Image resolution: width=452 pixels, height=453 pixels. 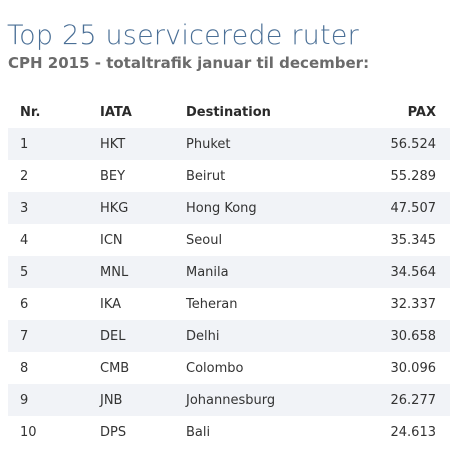 What do you see at coordinates (408, 144) in the screenshot?
I see `cell-pax: 56.524` at bounding box center [408, 144].